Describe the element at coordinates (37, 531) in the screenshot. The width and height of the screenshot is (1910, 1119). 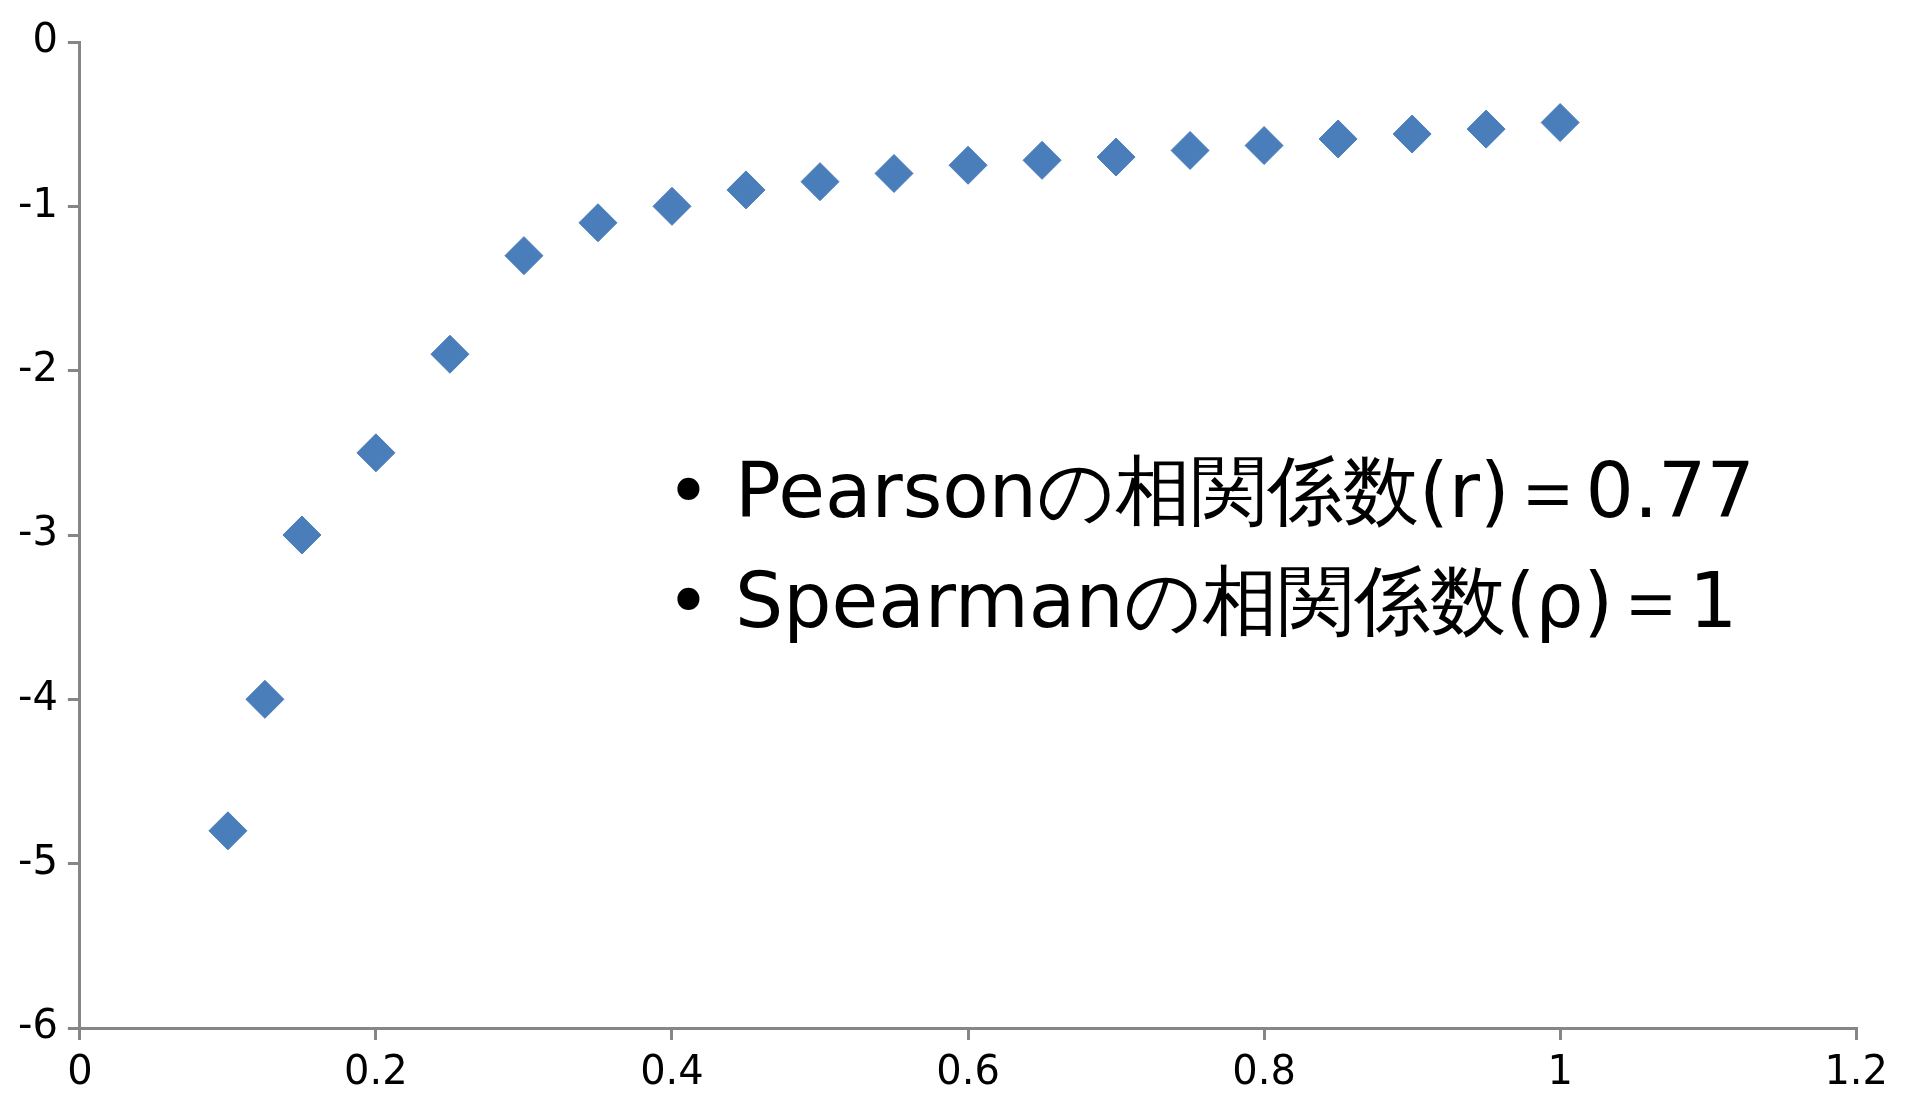
I see `y-tick-label: -3` at that location.